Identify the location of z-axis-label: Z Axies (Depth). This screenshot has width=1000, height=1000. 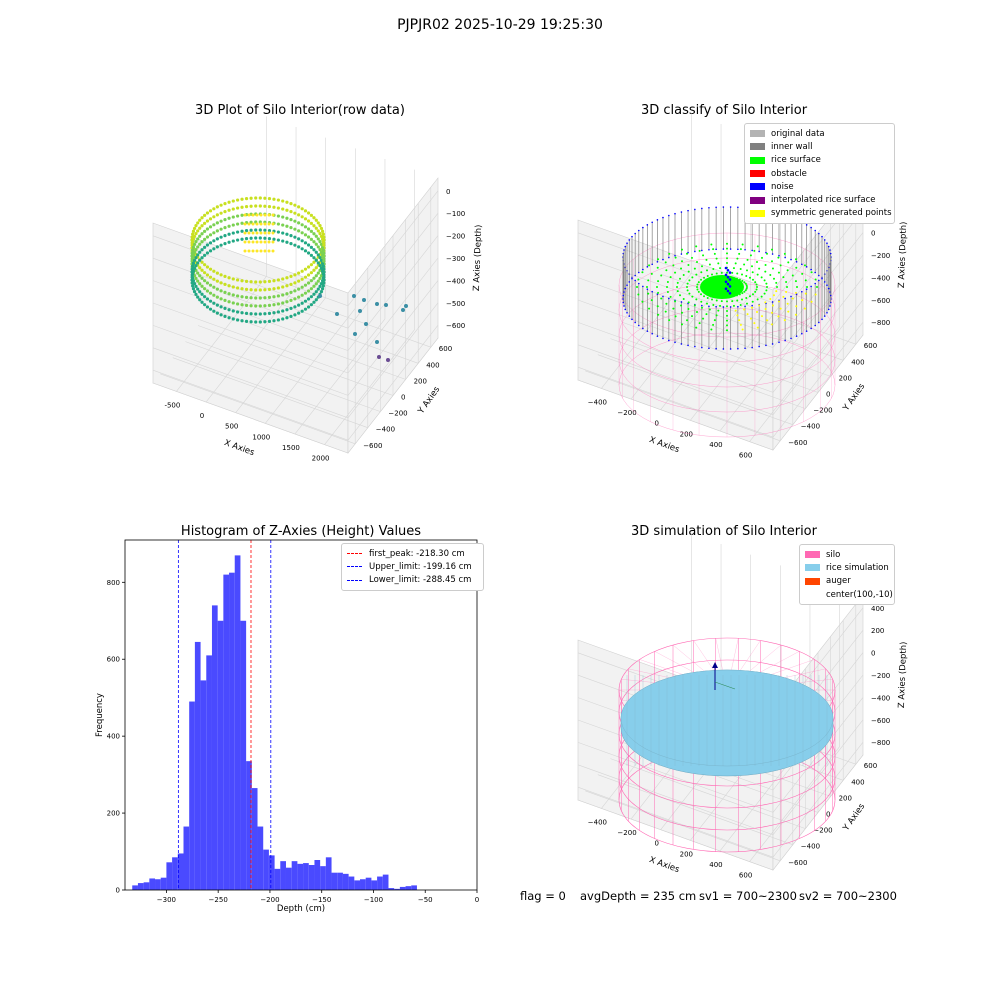
(478, 257).